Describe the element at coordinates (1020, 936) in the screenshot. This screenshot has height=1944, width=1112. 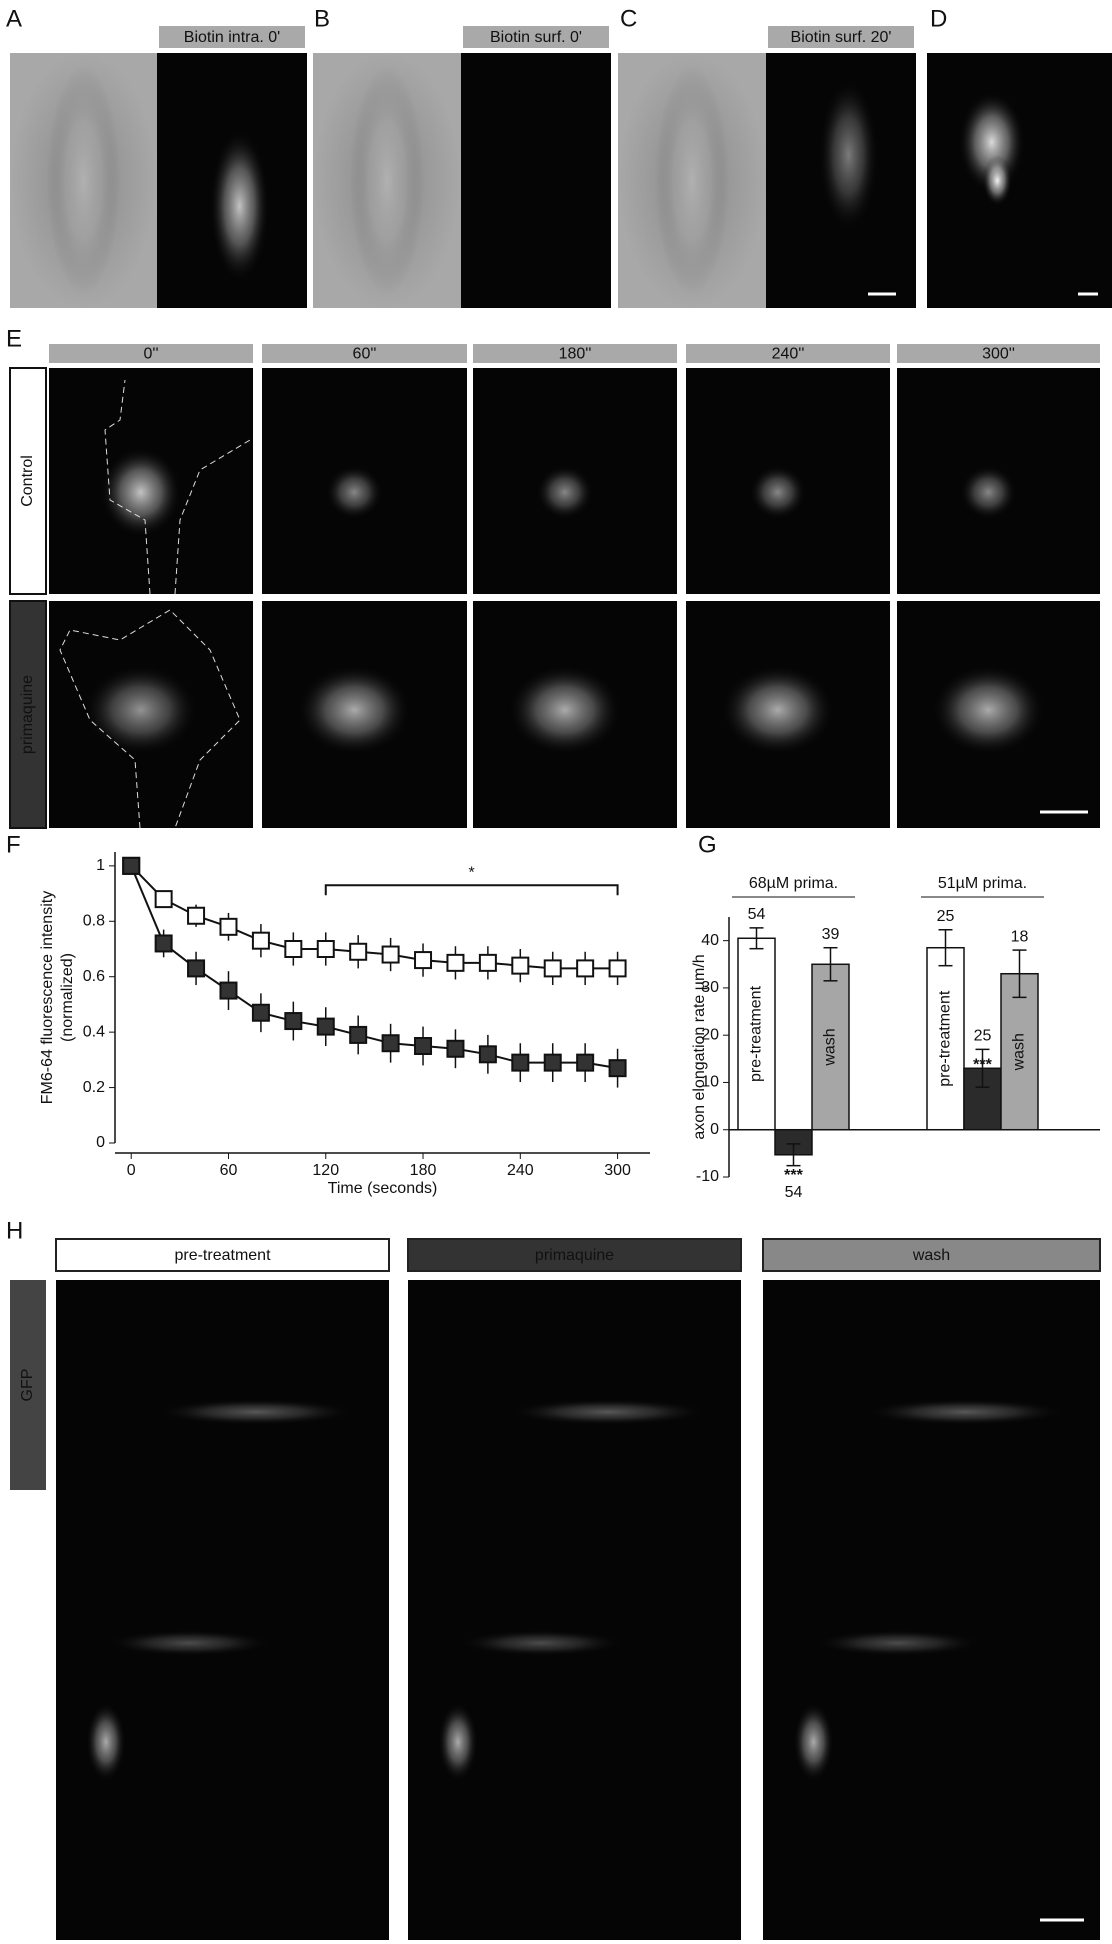
I see `n-label: 18` at that location.